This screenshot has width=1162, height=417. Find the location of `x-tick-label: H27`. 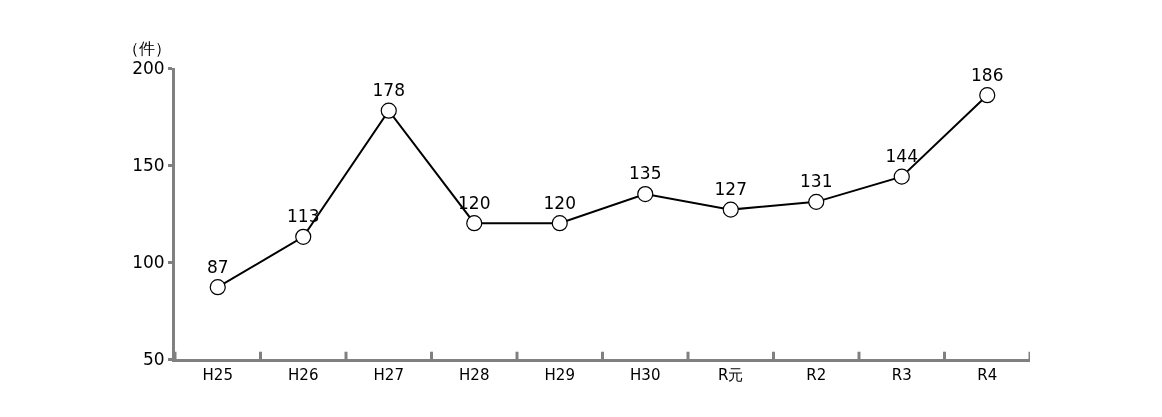

x-tick-label: H27 is located at coordinates (388, 375).